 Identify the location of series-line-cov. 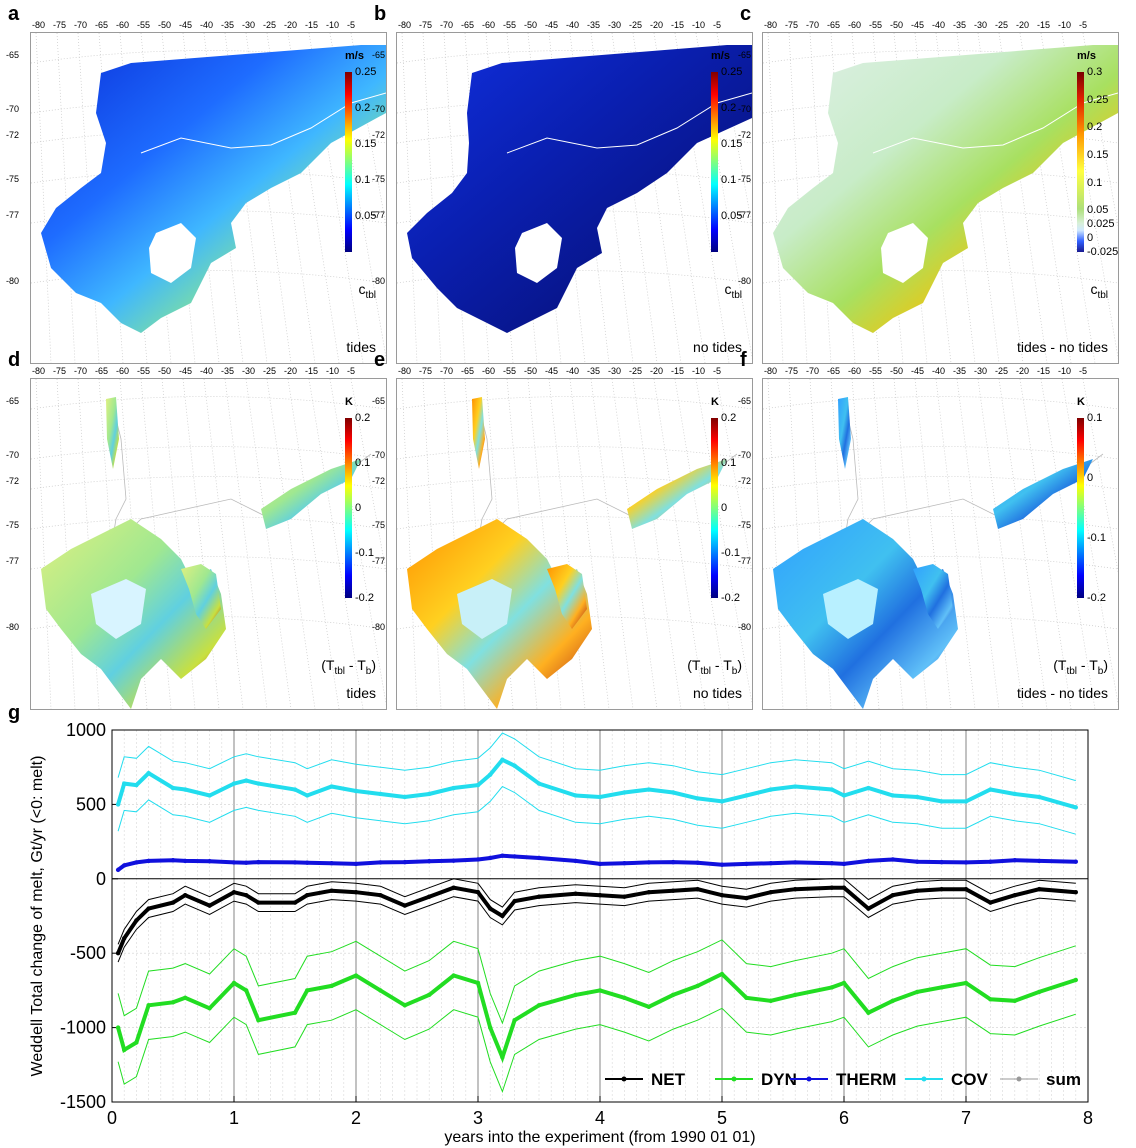
(596, 783).